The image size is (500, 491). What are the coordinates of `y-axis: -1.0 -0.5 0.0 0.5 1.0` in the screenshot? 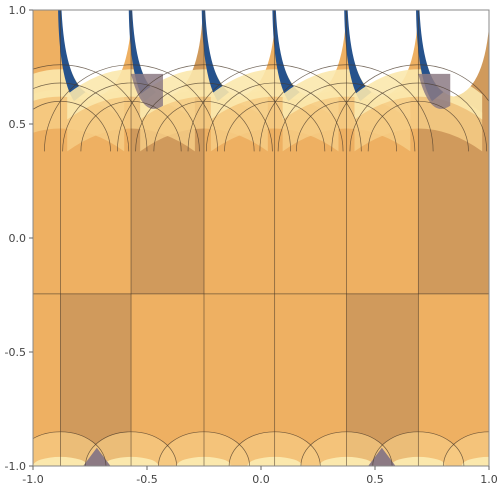 It's located at (19, 238).